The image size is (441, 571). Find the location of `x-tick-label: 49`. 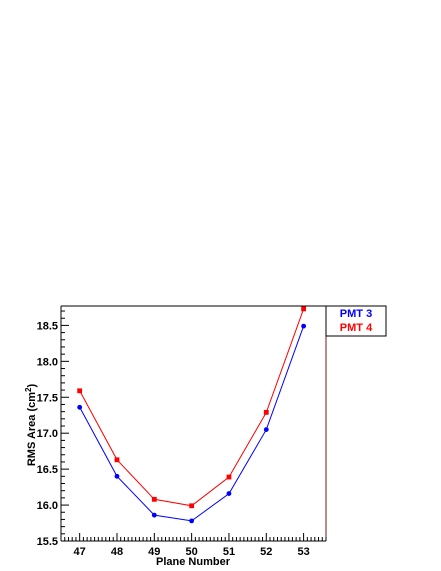

x-tick-label: 49 is located at coordinates (154, 552).